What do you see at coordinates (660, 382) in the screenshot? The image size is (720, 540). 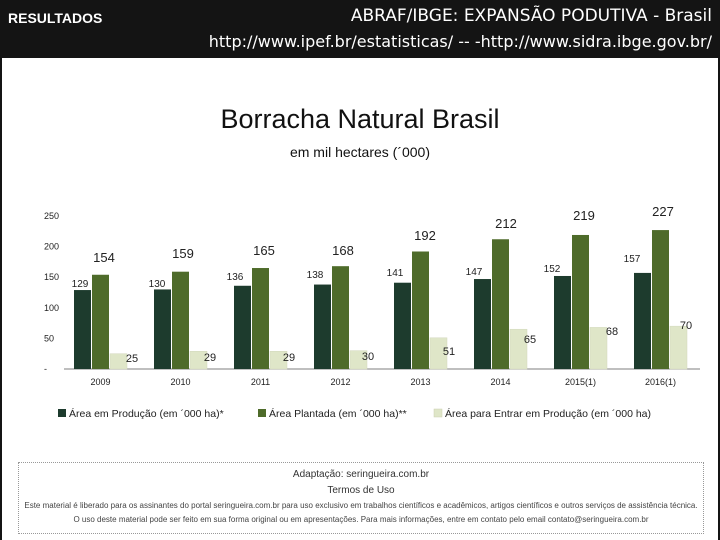 I see `x-tick-label: 2016(1)` at bounding box center [660, 382].